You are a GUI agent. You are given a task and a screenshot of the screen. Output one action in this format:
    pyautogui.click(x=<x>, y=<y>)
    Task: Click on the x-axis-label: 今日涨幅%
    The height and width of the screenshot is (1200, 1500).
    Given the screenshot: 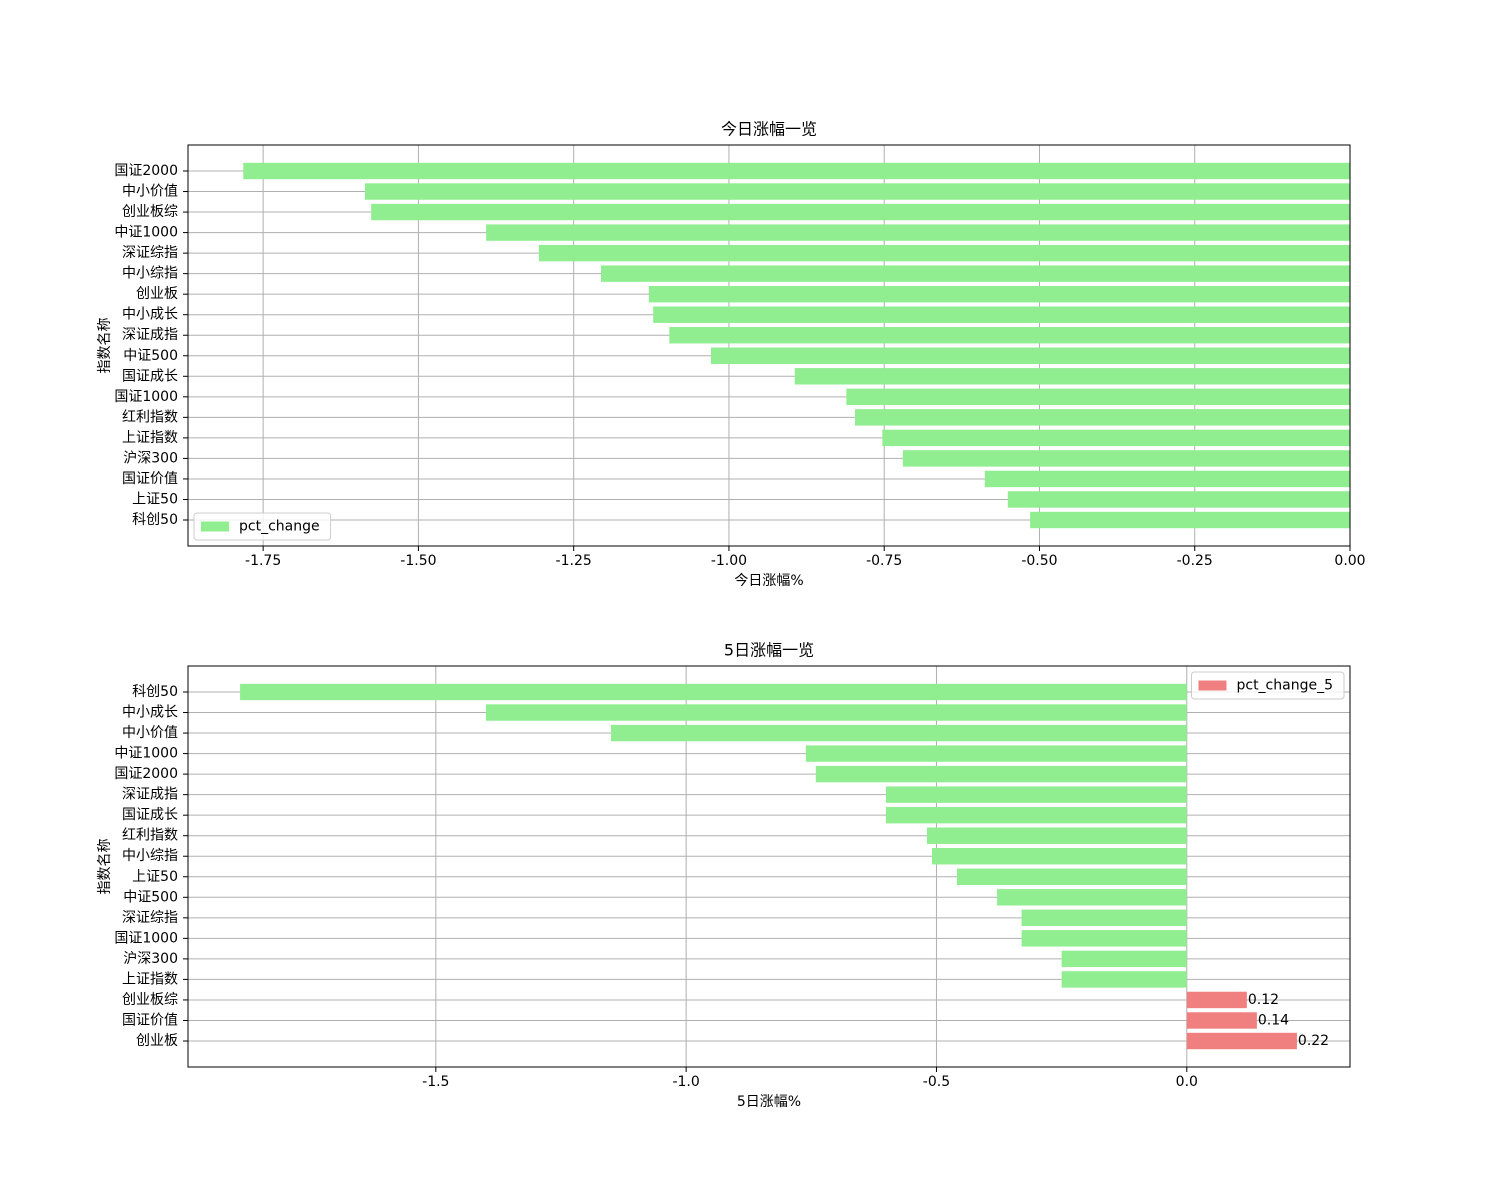 What is the action you would take?
    pyautogui.click(x=768, y=581)
    